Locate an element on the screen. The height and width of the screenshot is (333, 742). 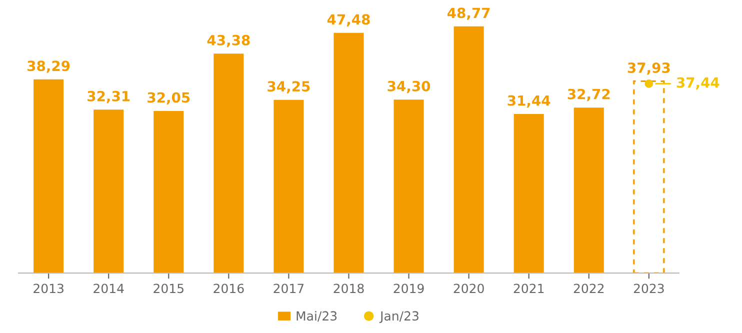
x-tick-label: 2016 is located at coordinates (229, 289).